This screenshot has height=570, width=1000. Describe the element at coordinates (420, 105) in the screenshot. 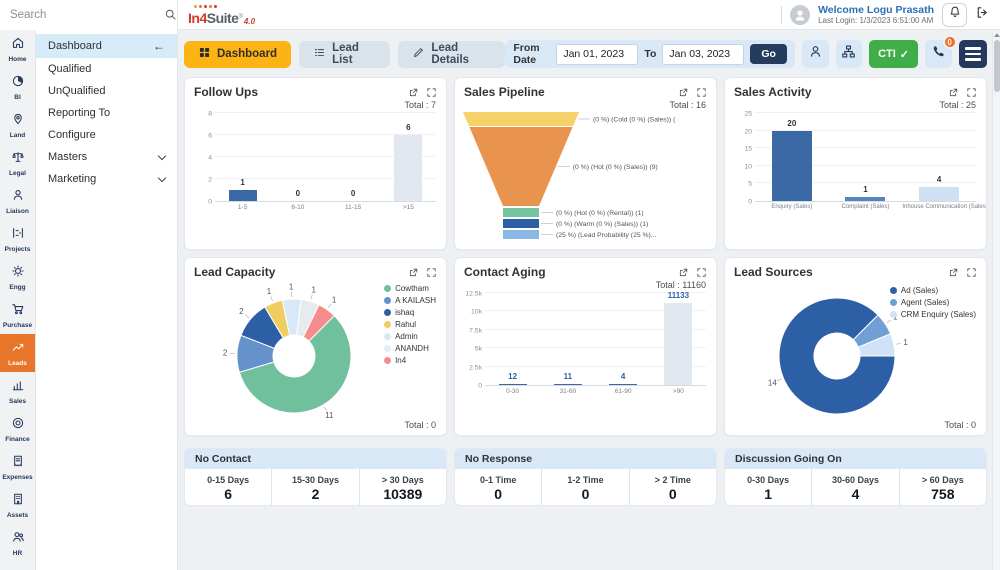

I see `chart-total: Total : 7` at that location.